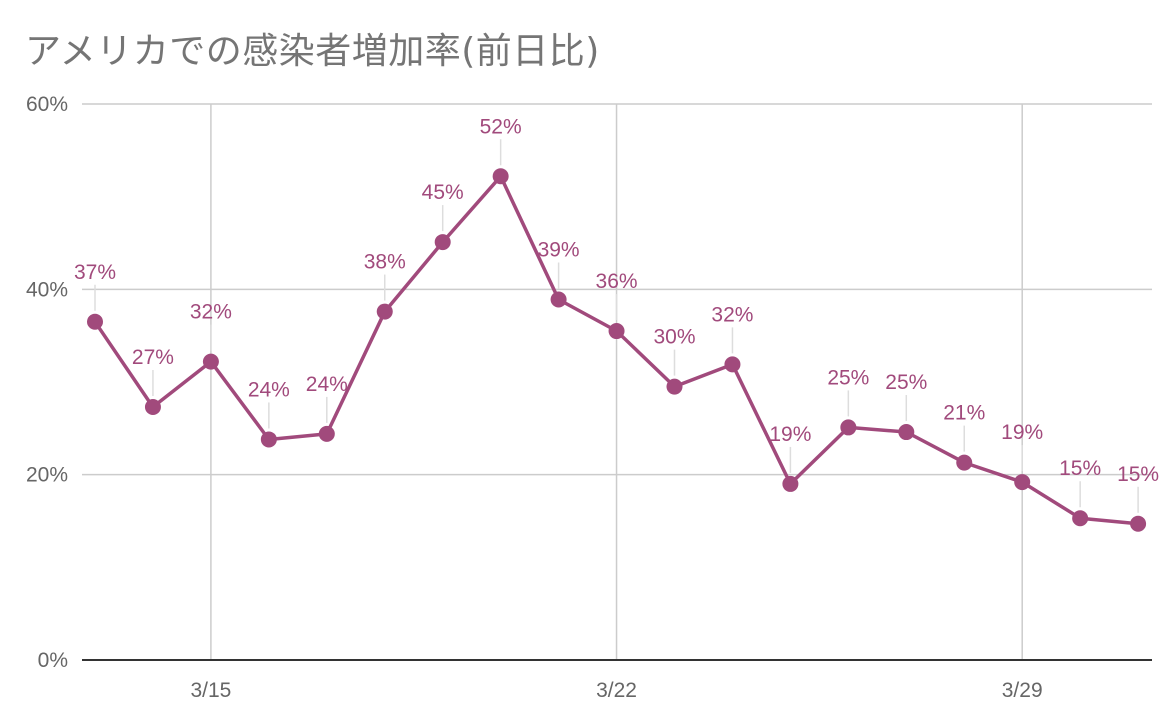  I want to click on data-label: 38%, so click(385, 262).